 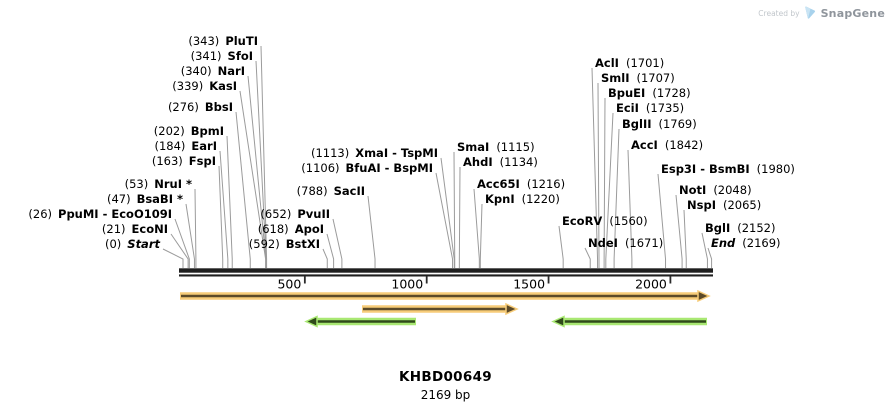 I want to click on site-label-BstXI: (592) BstXI, so click(x=284, y=244).